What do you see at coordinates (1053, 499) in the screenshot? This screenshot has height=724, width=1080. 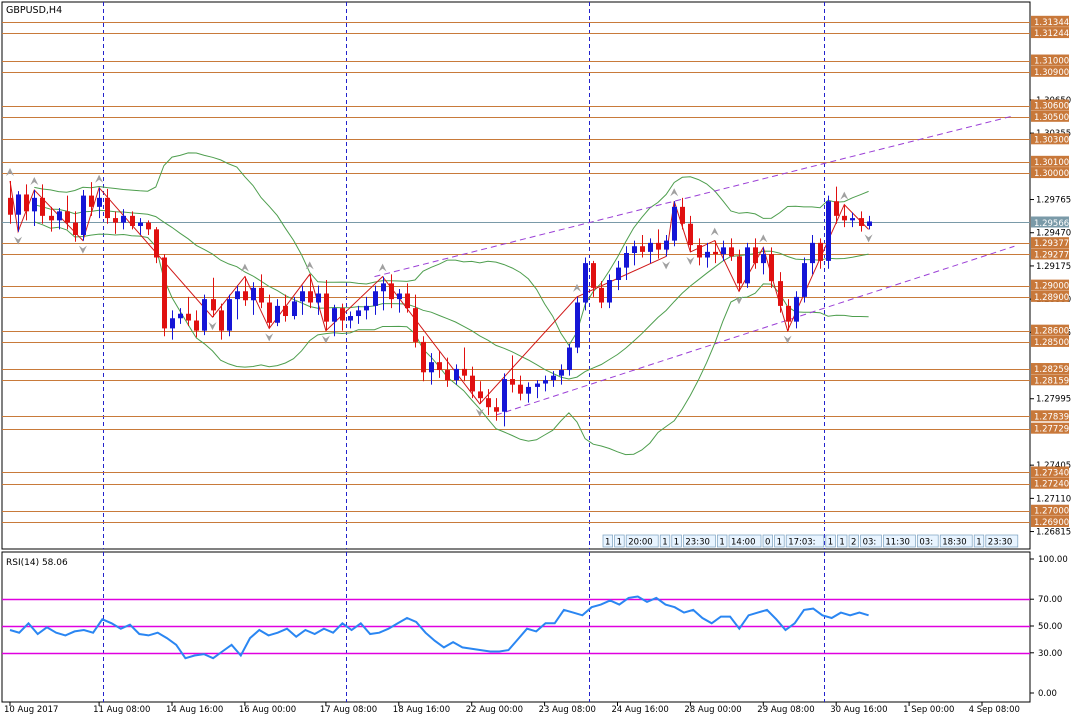 I see `price-tick-label: 1.27110` at bounding box center [1053, 499].